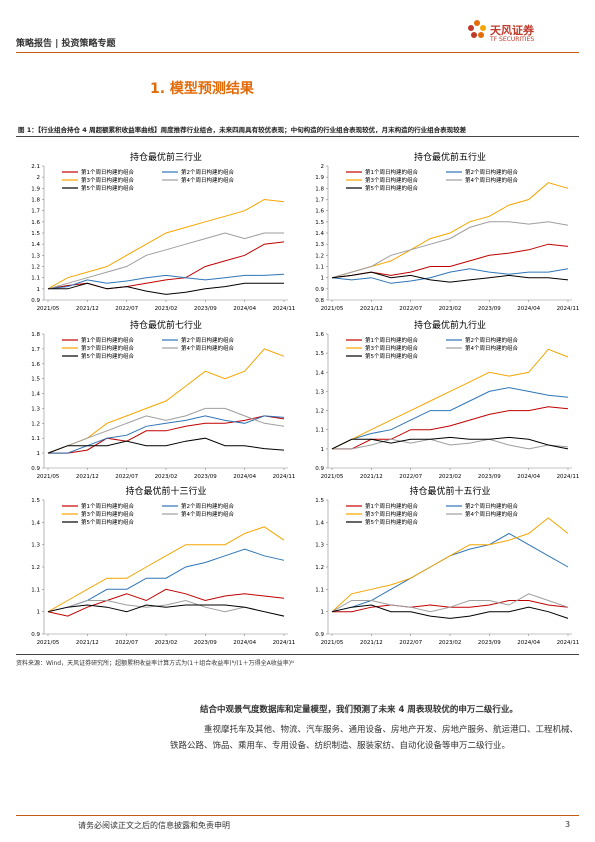 This screenshot has width=595, height=842. What do you see at coordinates (35, 350) in the screenshot?
I see `y-tick-label: 1.7` at bounding box center [35, 350].